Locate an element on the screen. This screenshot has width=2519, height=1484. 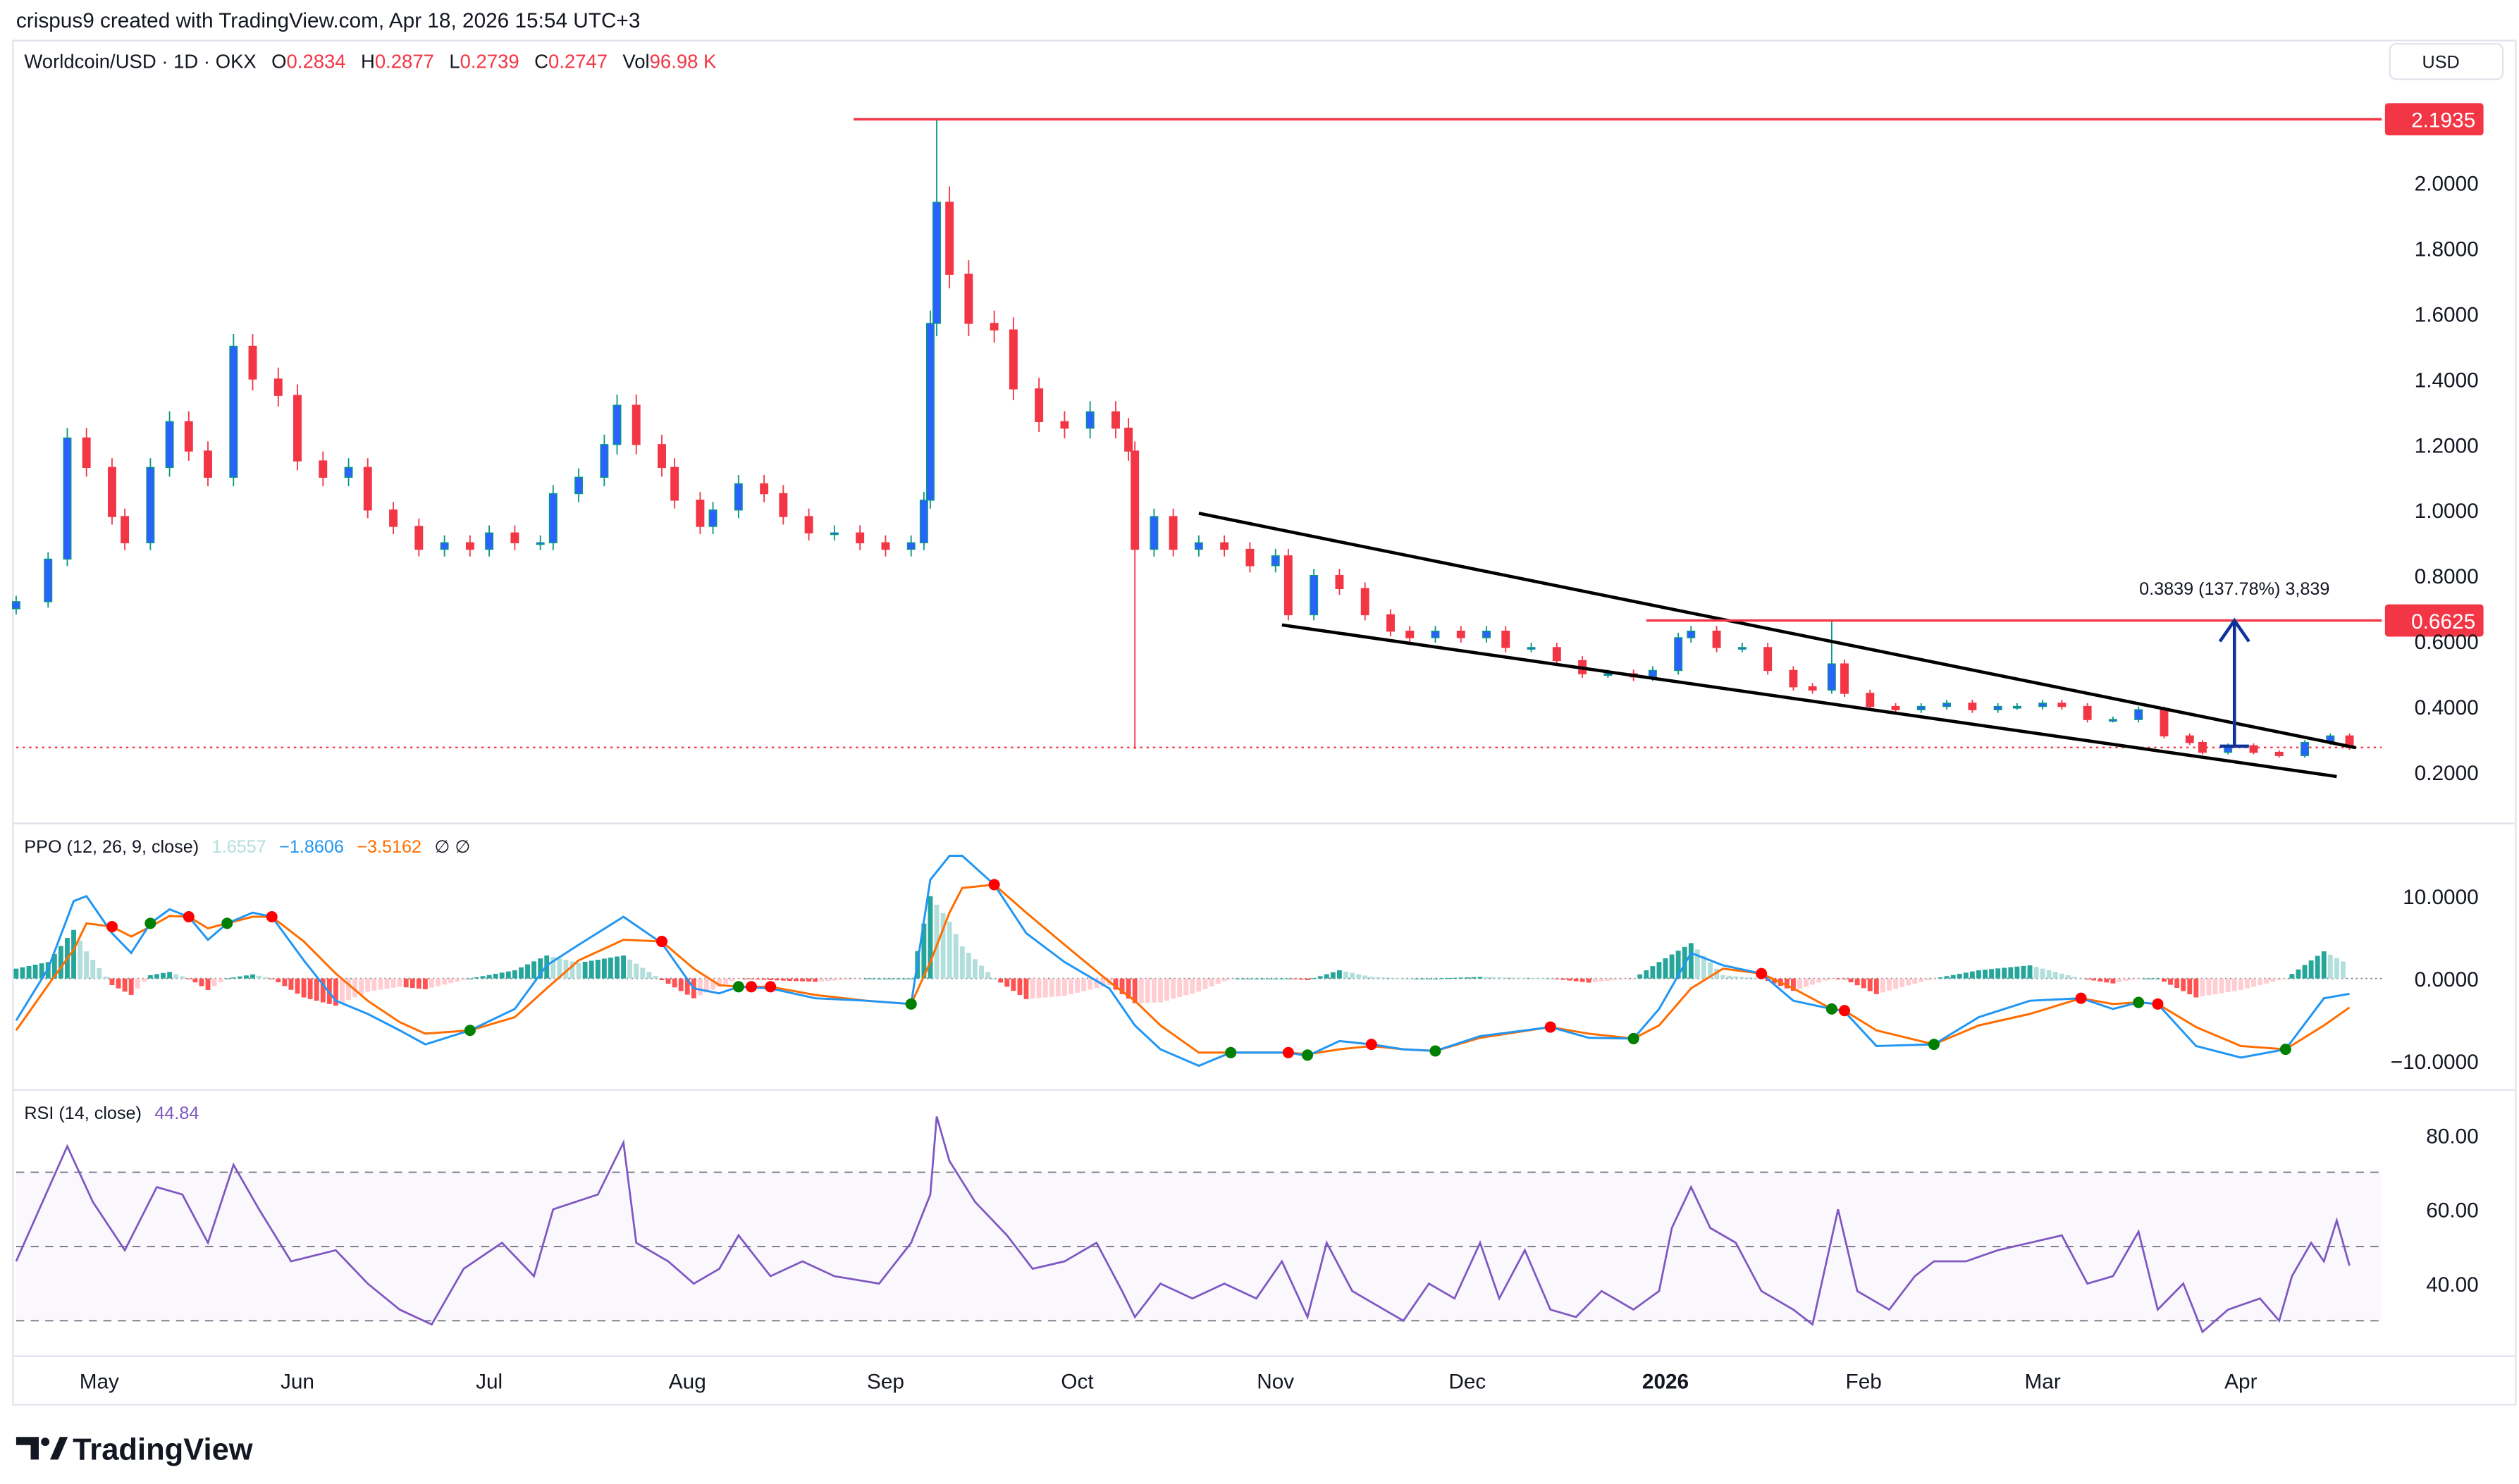
trendline-upper is located at coordinates (1777, 631).